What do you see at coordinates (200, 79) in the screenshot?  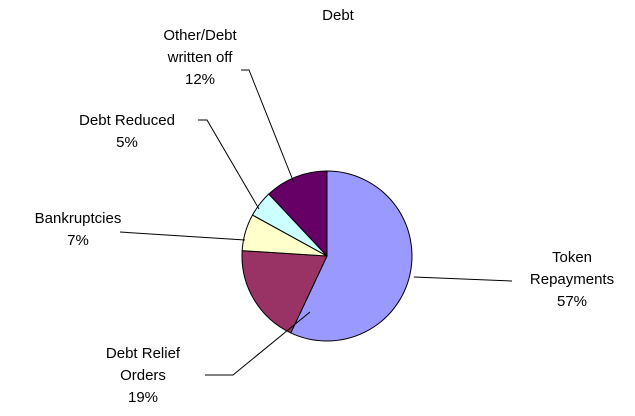 I see `slice-percent-label: 12%` at bounding box center [200, 79].